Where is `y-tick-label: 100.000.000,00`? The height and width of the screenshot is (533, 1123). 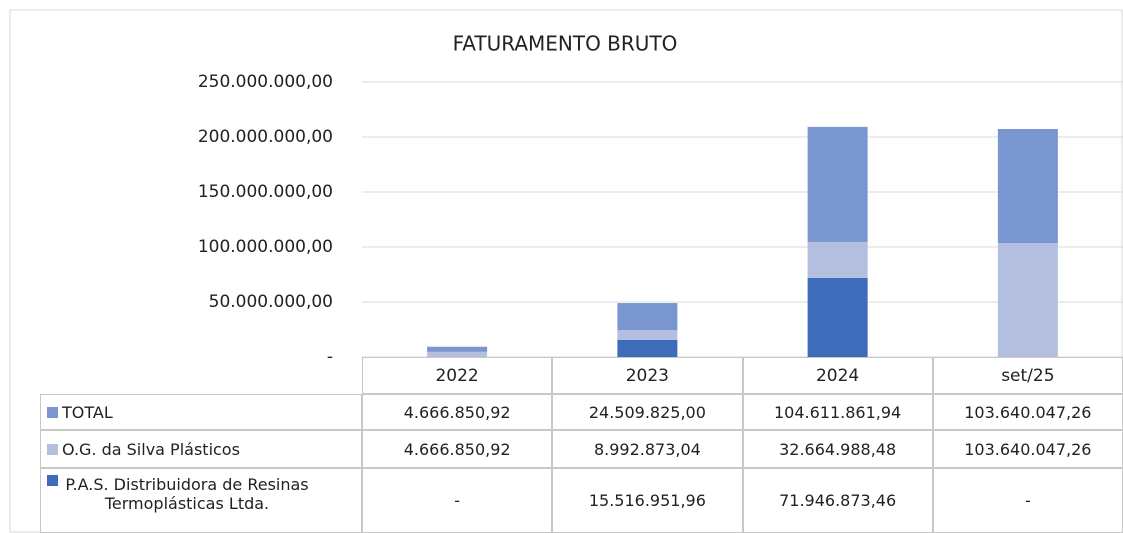 y-tick-label: 100.000.000,00 is located at coordinates (265, 247).